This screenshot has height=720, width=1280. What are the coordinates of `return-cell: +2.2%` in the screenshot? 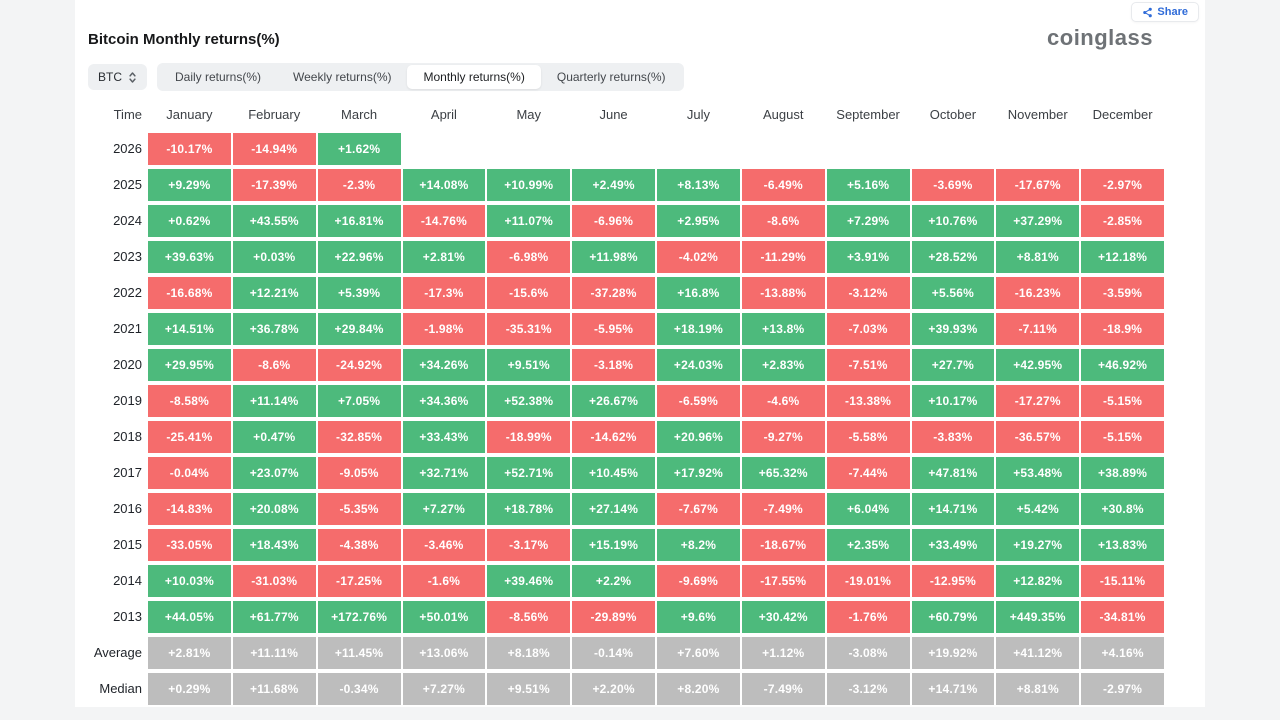 It's located at (613, 581).